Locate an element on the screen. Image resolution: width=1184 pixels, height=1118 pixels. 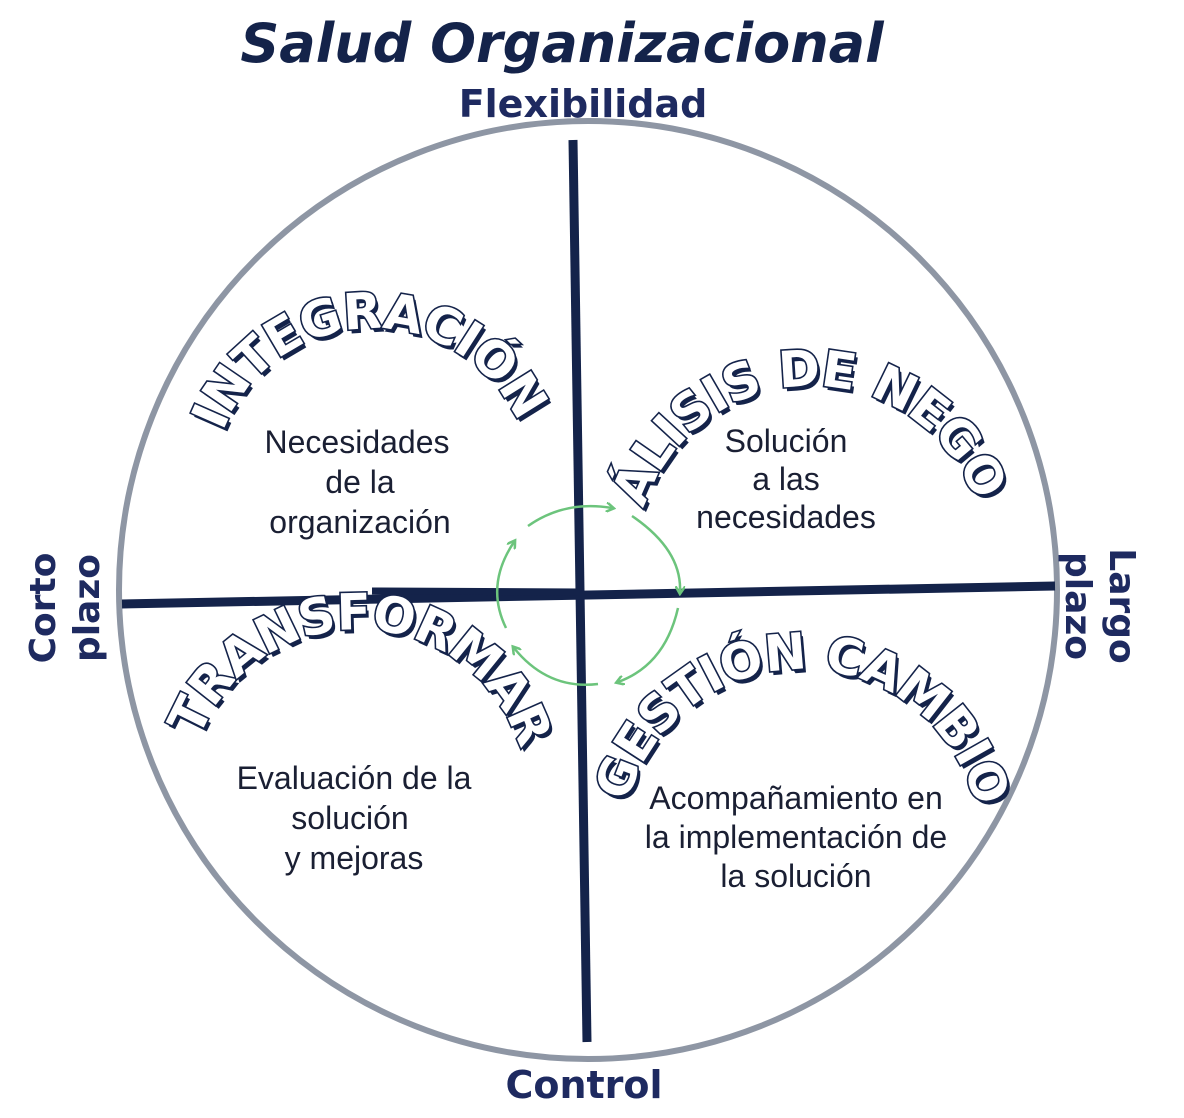
quadrant-heading: INTEGRACIÓN is located at coordinates (370, 359).